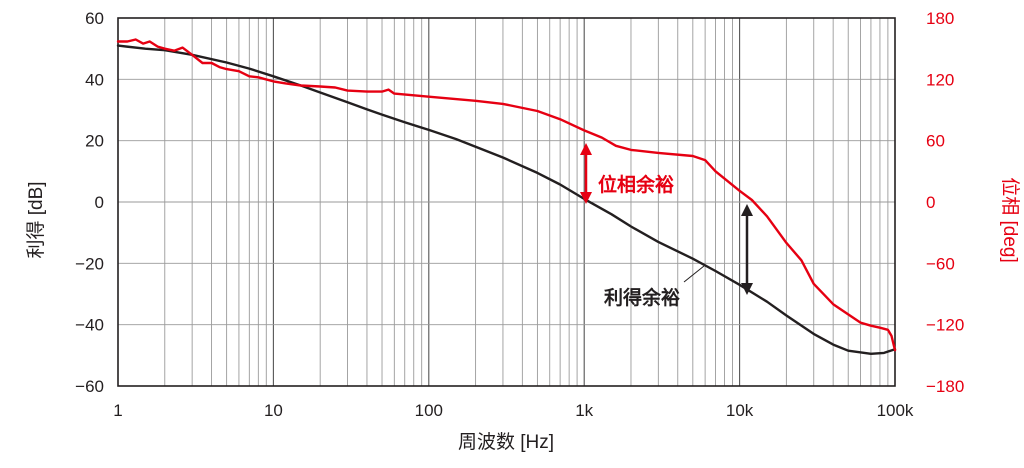  What do you see at coordinates (117, 410) in the screenshot?
I see `x-tick-label: 1` at bounding box center [117, 410].